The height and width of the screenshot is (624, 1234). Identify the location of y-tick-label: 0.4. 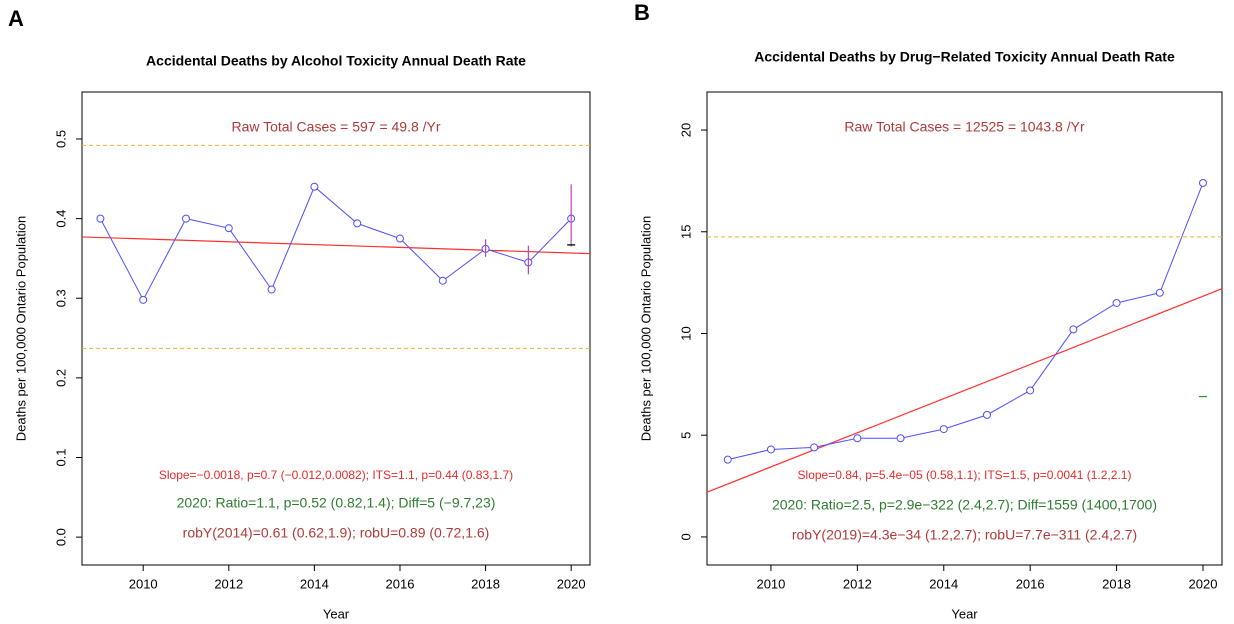
(60, 219).